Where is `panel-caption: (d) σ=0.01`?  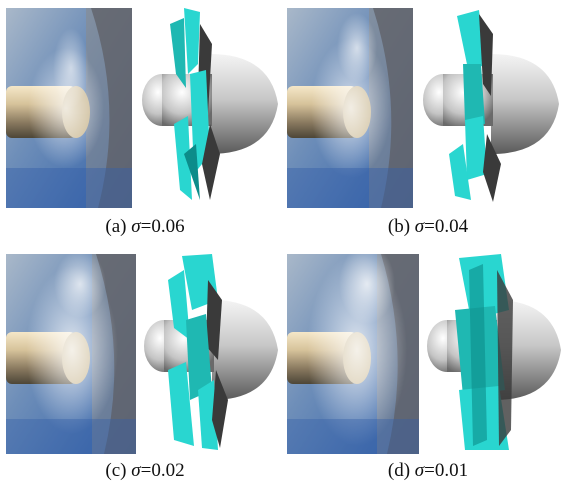 panel-caption: (d) σ=0.01 is located at coordinates (428, 471).